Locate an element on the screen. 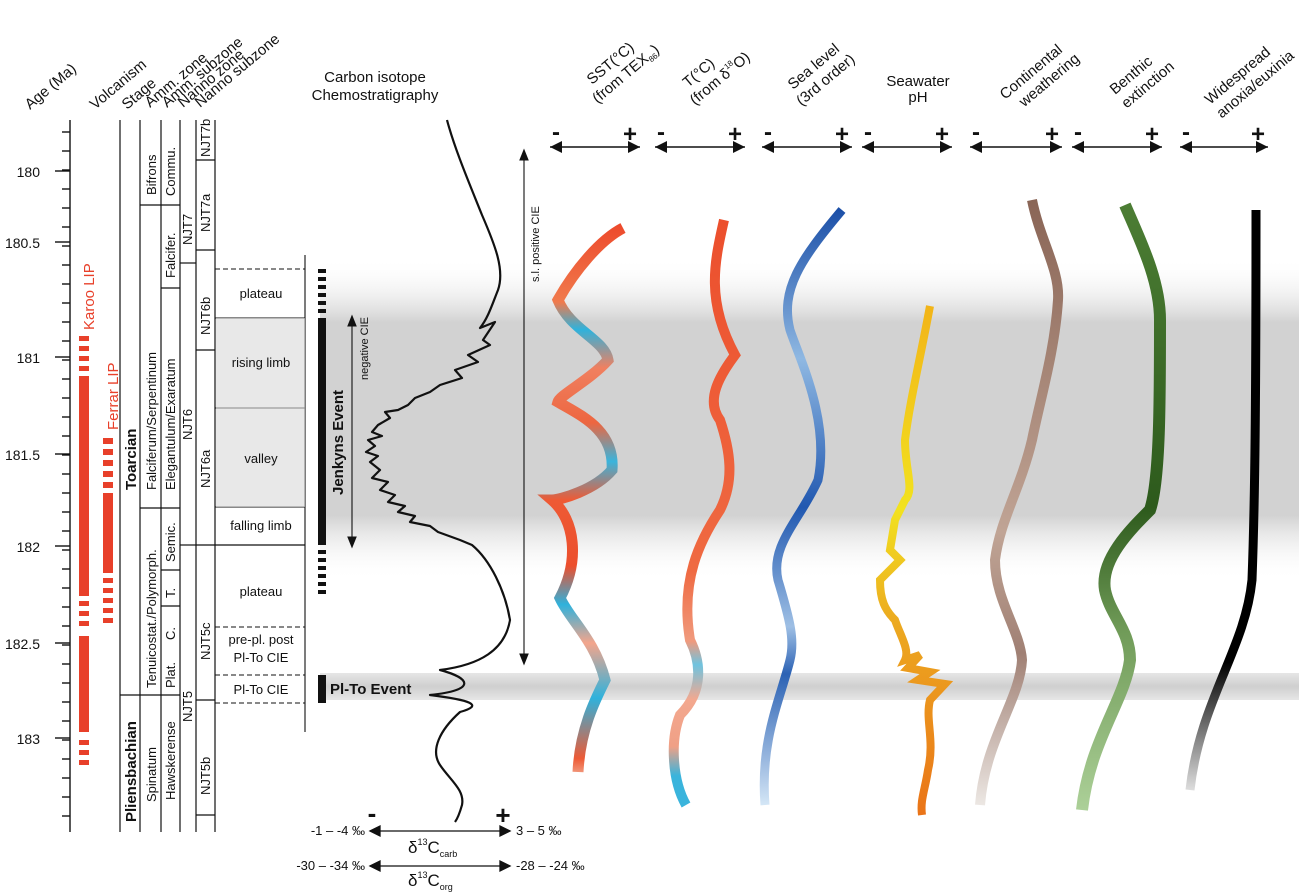  nanno-zone-njt7: NJT7 is located at coordinates (187, 229).